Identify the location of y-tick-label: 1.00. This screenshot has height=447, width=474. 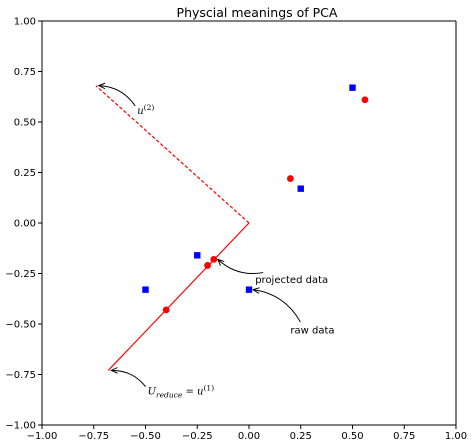
(25, 22).